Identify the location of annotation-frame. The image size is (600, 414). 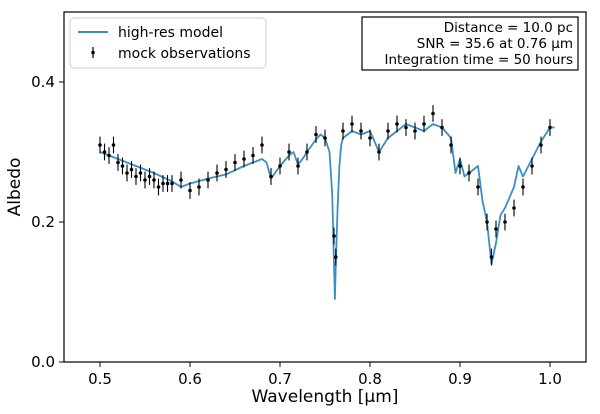
(470, 43).